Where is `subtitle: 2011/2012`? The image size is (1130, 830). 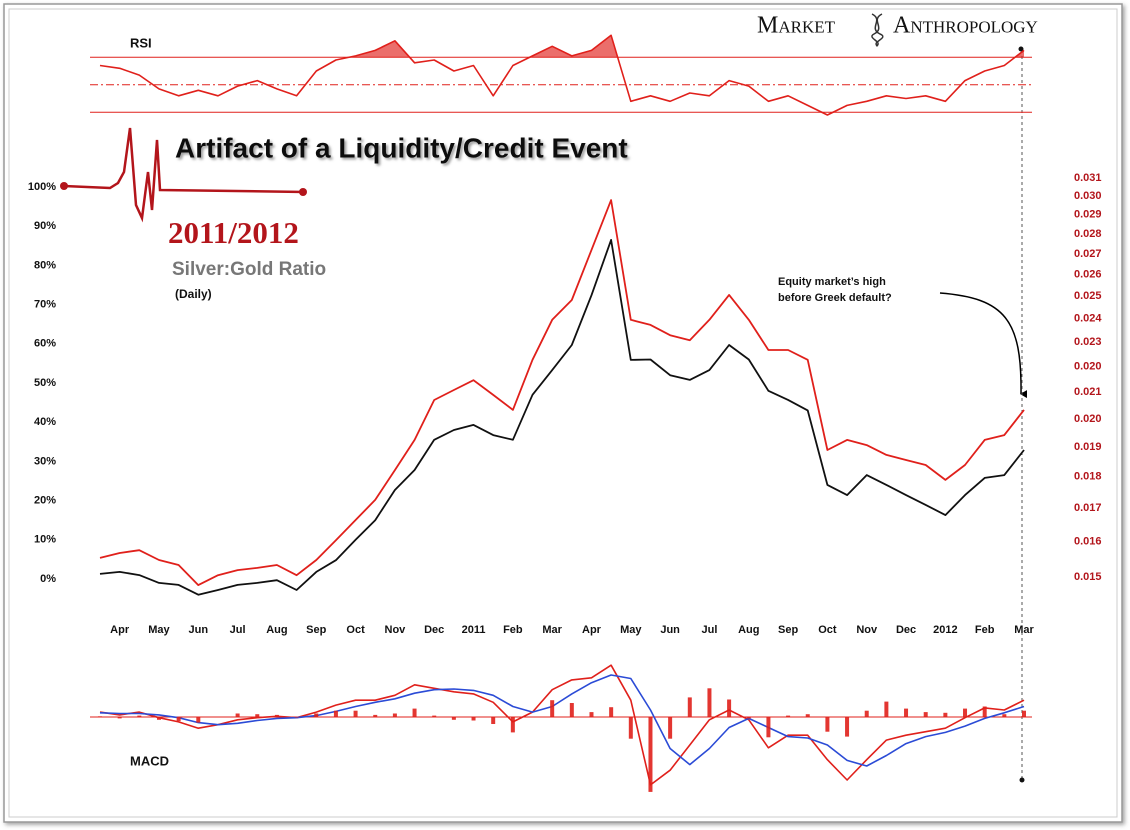 subtitle: 2011/2012 is located at coordinates (233, 232).